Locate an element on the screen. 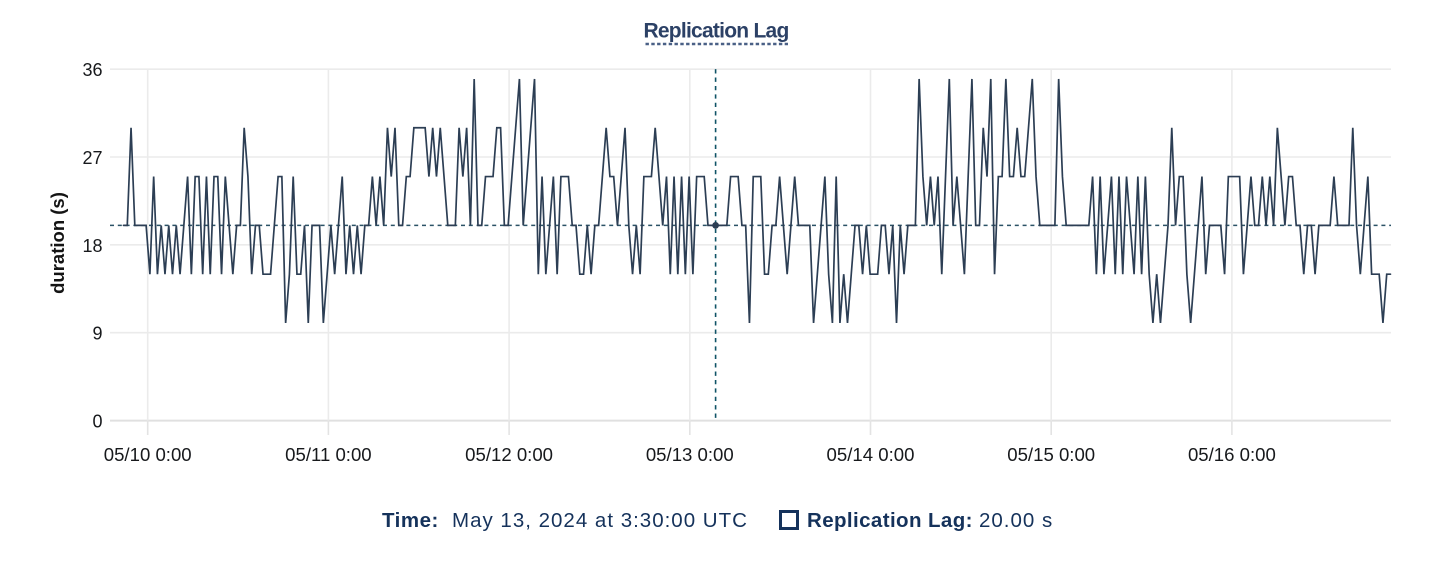 Image resolution: width=1440 pixels, height=561 pixels. svg-text: 05/12 0:00 is located at coordinates (509, 454).